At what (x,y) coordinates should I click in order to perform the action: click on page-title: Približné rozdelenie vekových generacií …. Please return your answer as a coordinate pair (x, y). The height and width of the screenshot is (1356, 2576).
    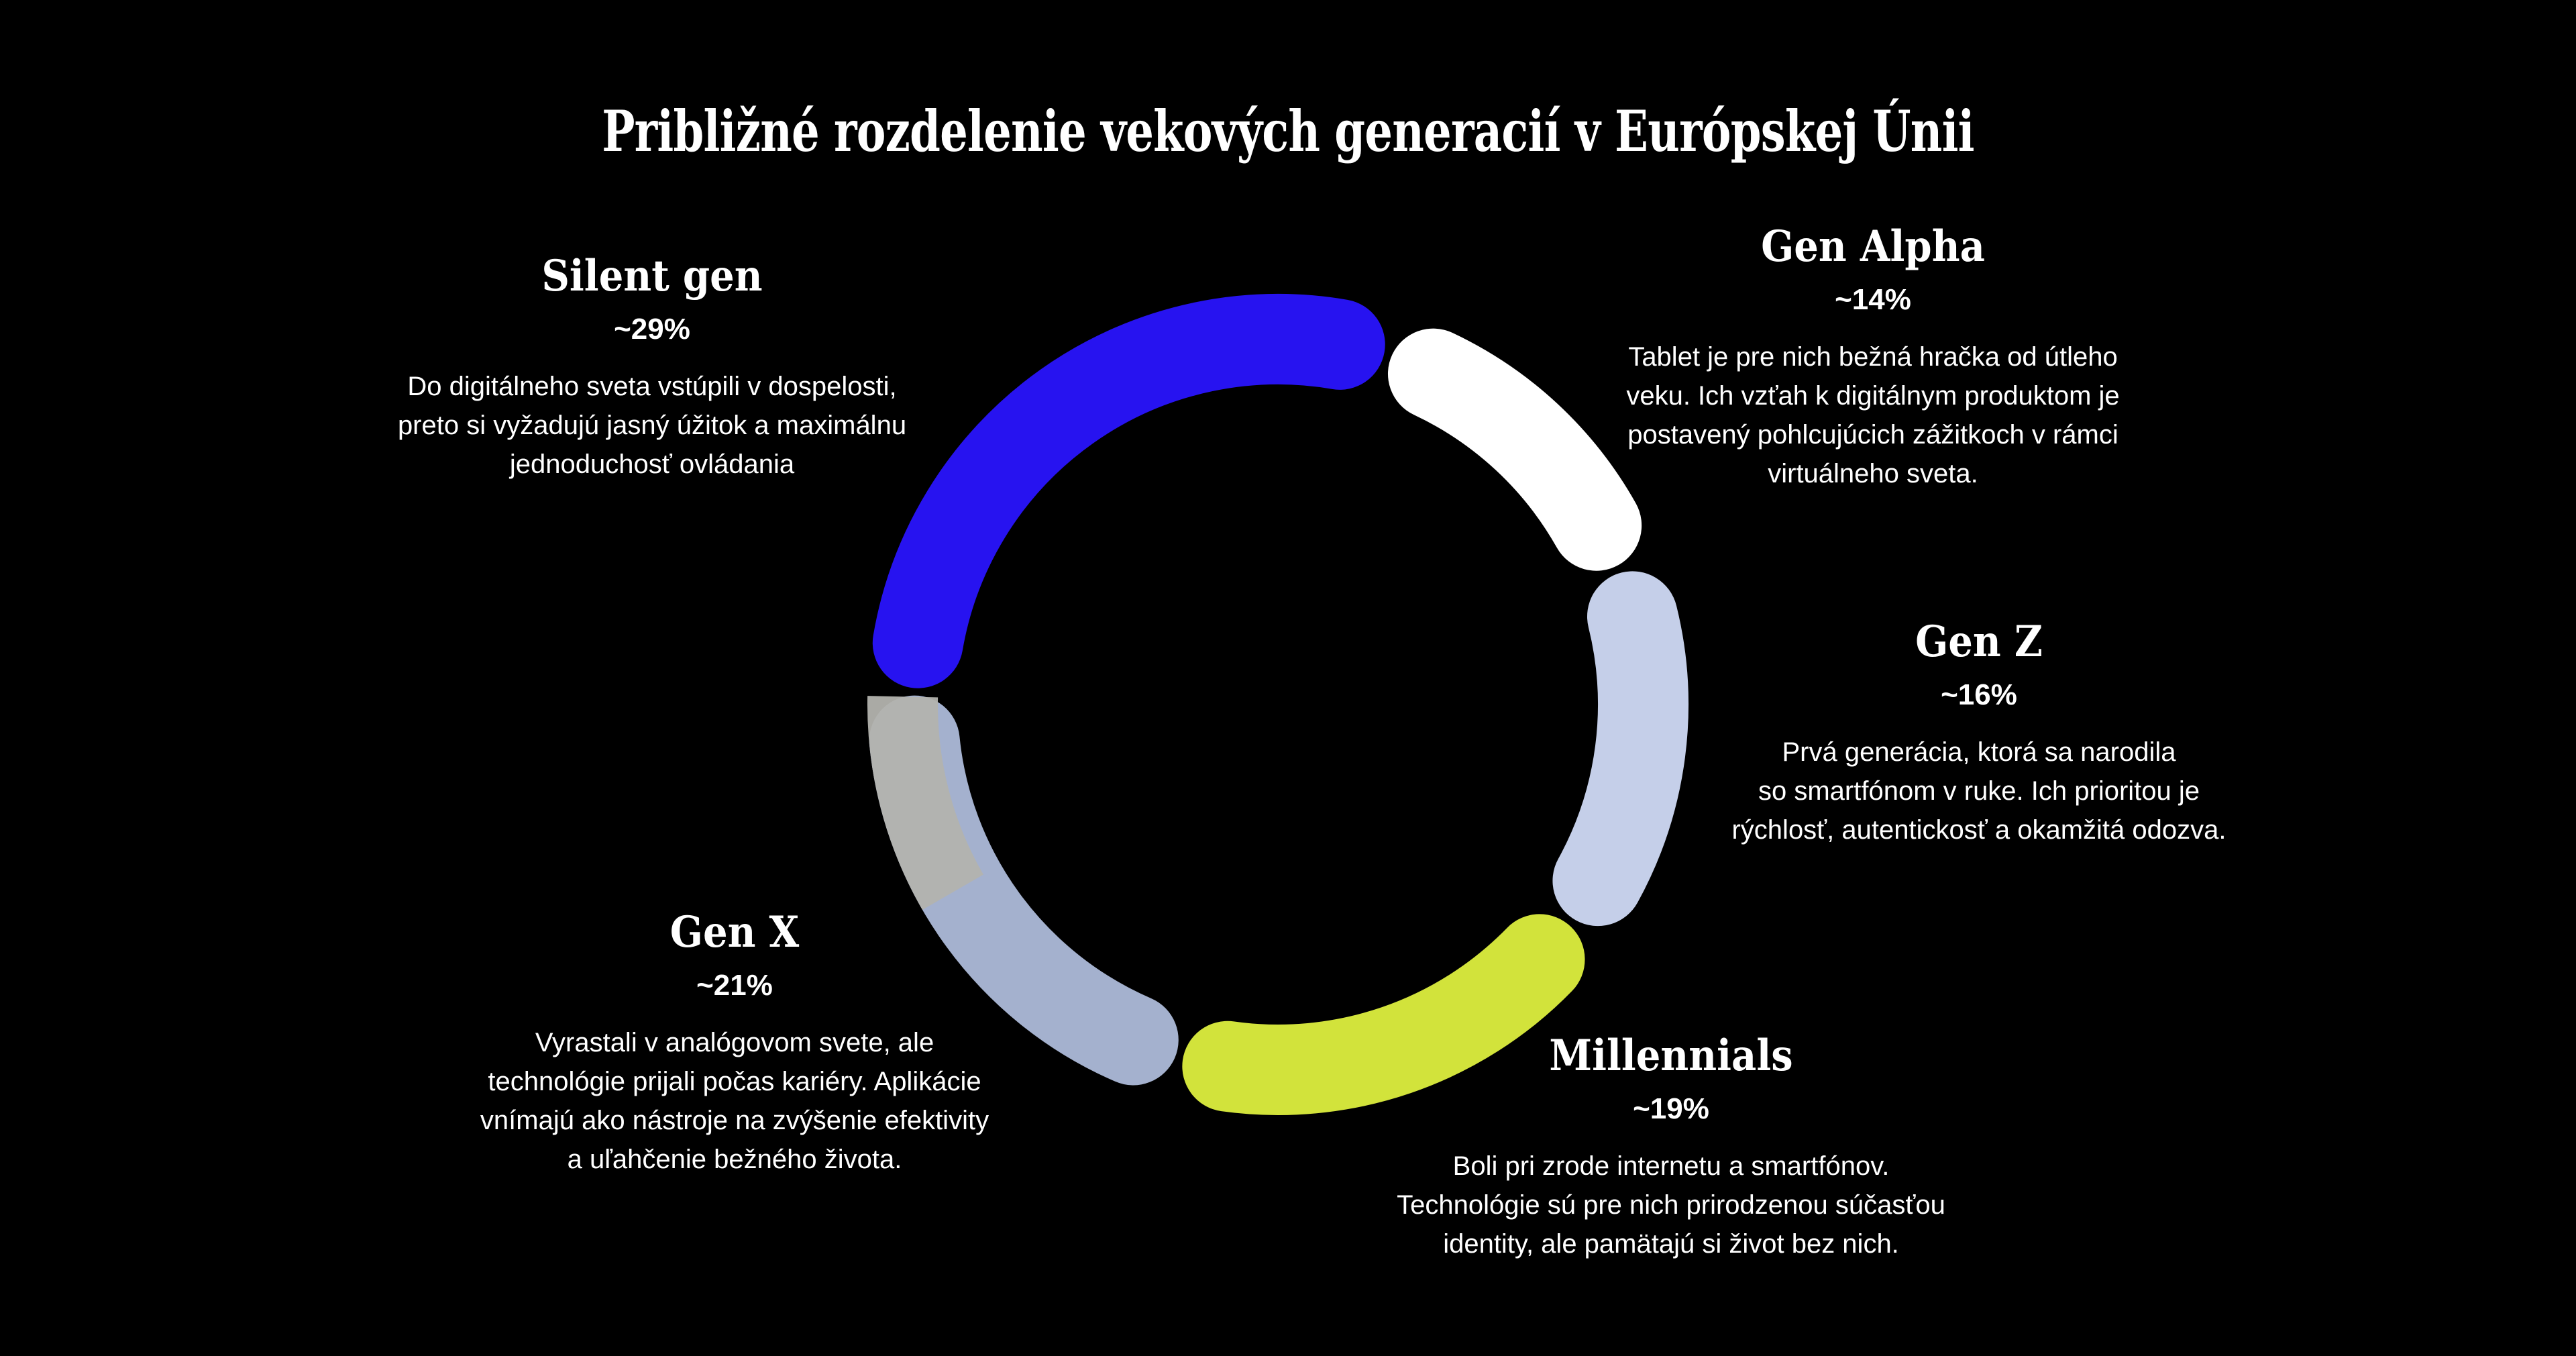
    Looking at the image, I should click on (1288, 131).